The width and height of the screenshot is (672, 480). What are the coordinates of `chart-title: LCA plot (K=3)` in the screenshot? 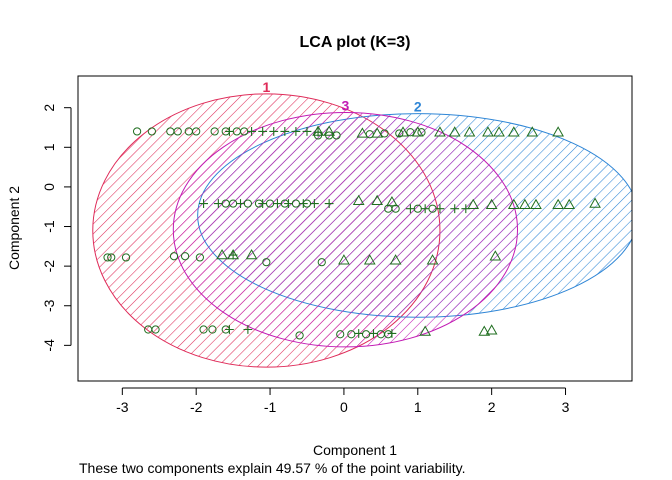 It's located at (355, 42).